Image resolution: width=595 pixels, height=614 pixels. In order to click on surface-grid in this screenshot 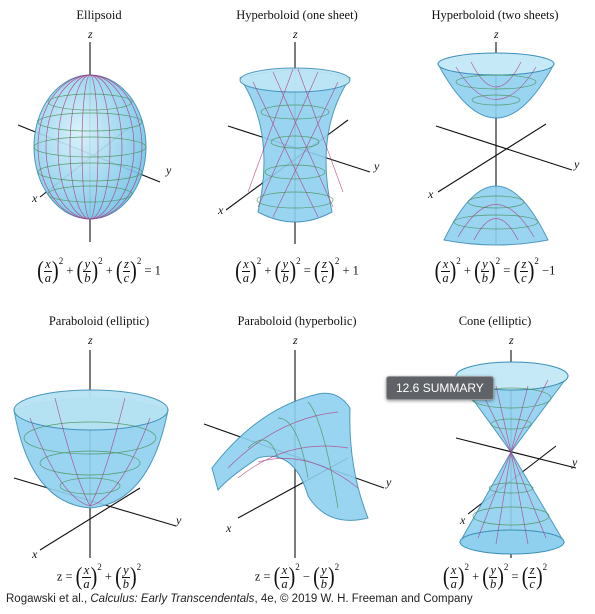, I will do `click(90, 147)`.